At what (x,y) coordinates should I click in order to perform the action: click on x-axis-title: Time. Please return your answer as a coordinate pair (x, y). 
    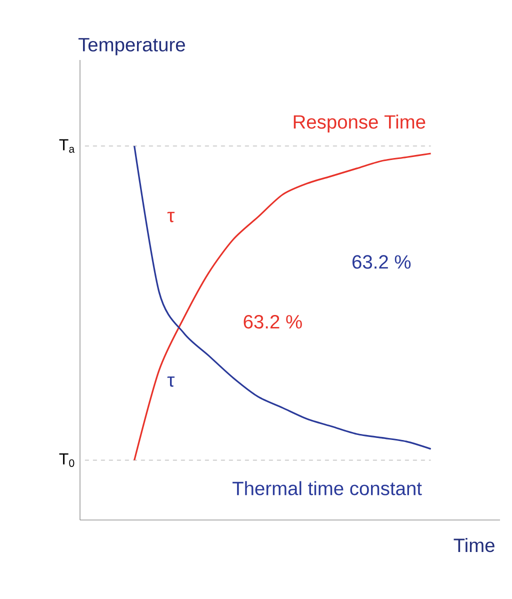
    Looking at the image, I should click on (474, 545).